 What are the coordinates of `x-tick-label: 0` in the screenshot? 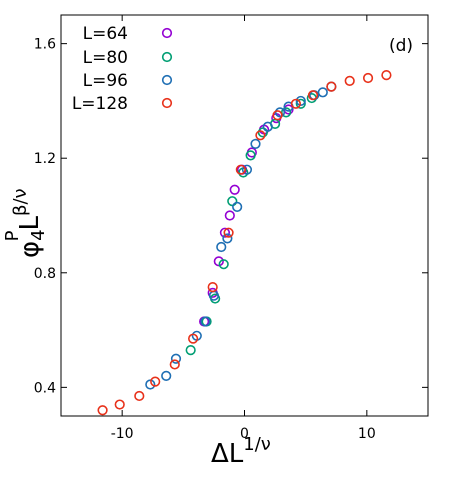 It's located at (244, 434).